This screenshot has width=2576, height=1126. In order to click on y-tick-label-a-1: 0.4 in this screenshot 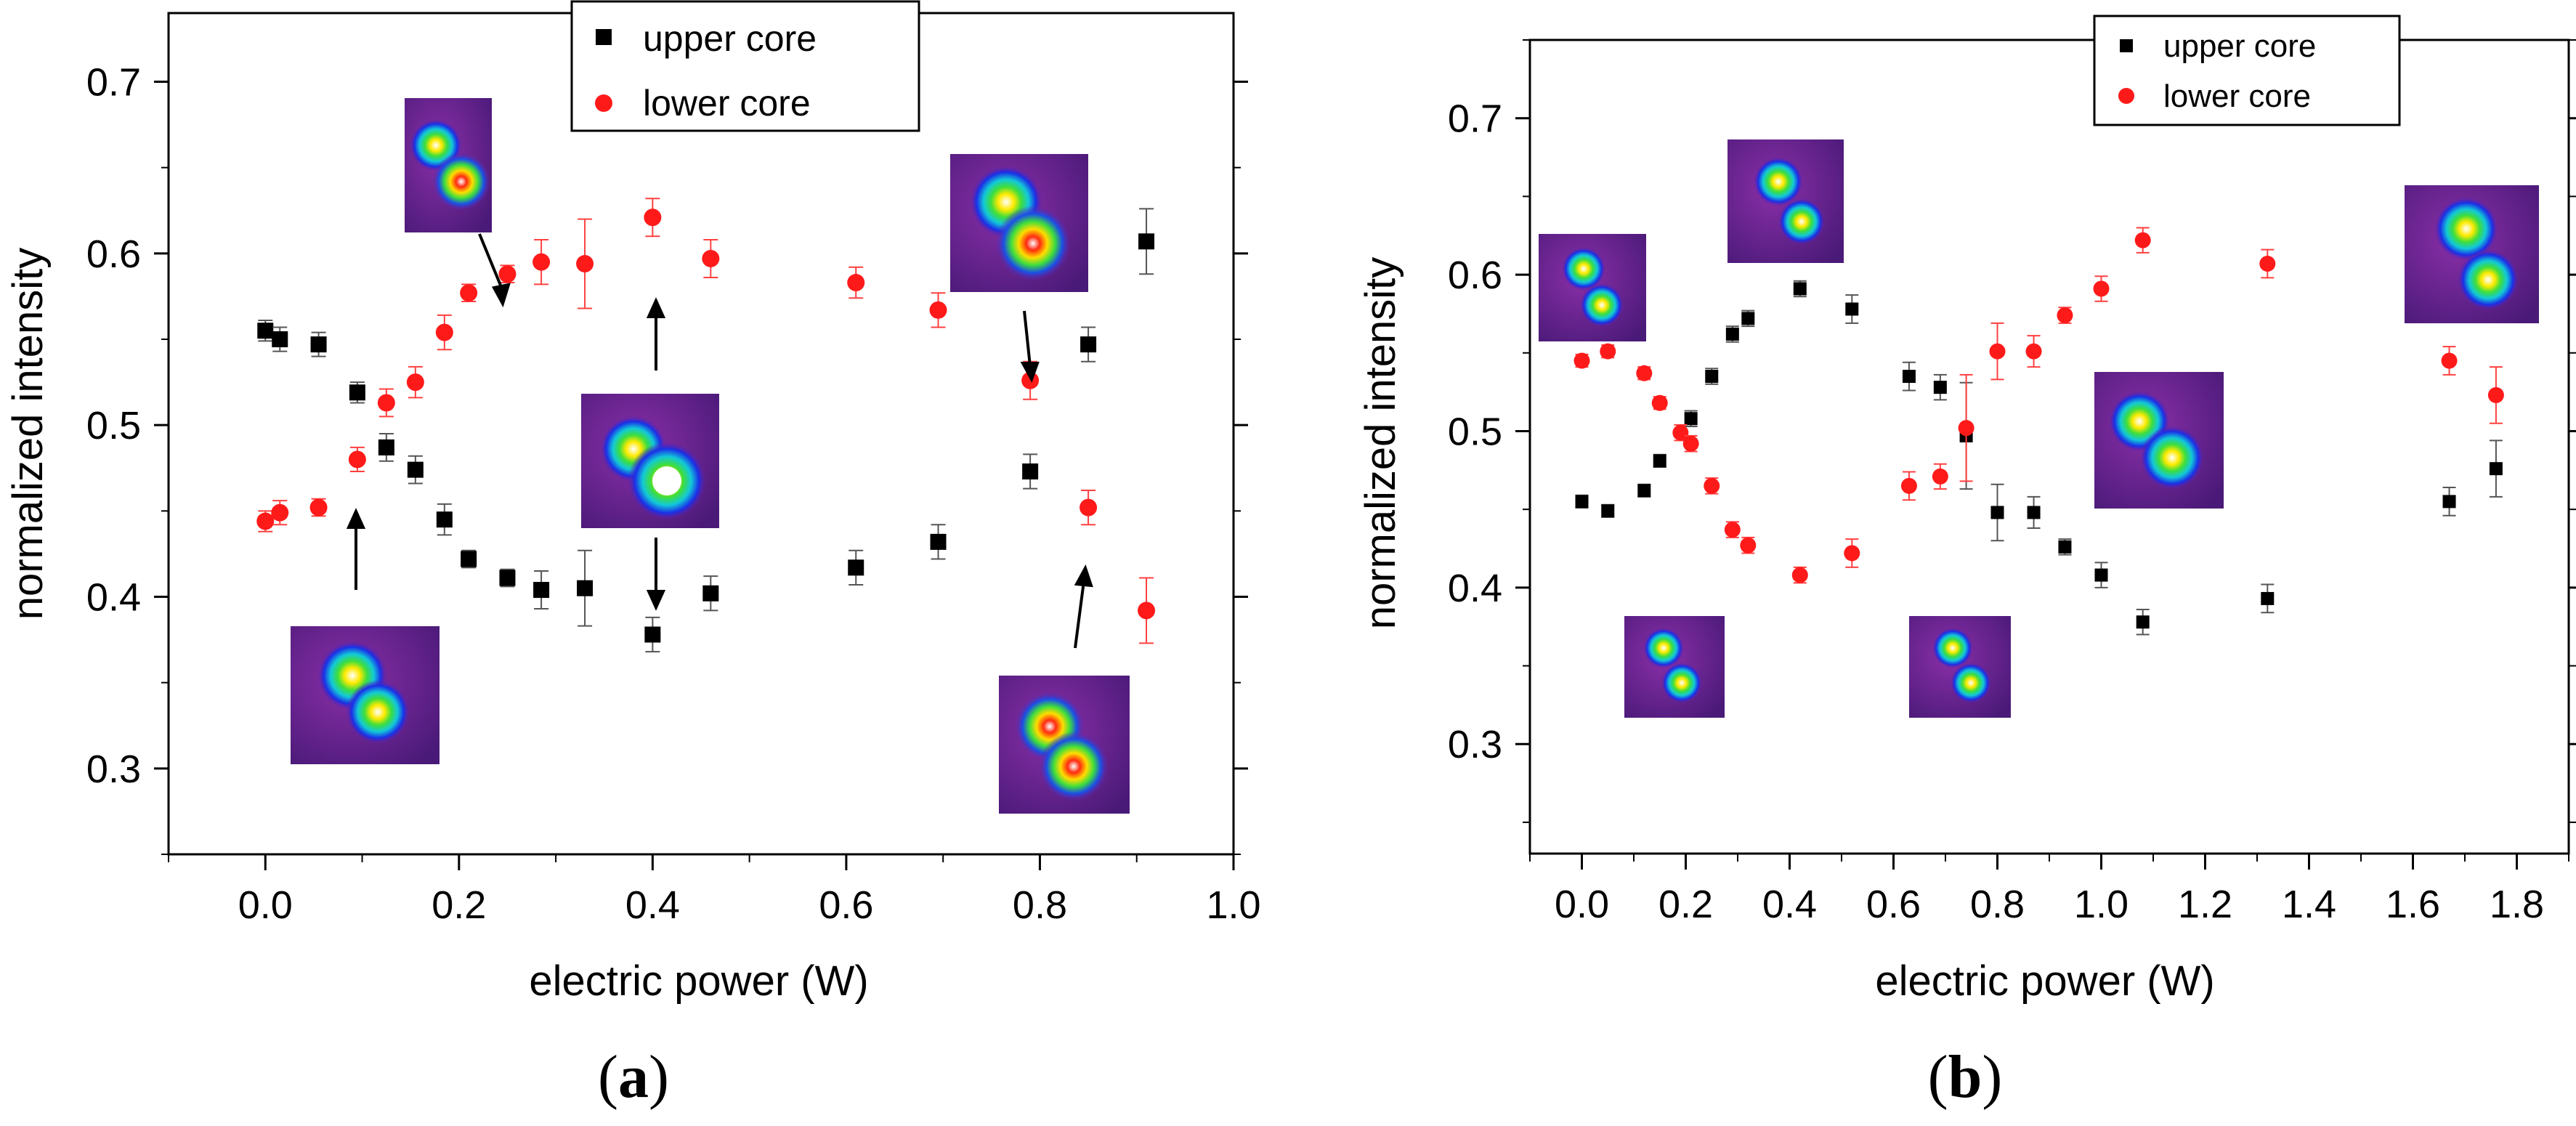, I will do `click(113, 598)`.